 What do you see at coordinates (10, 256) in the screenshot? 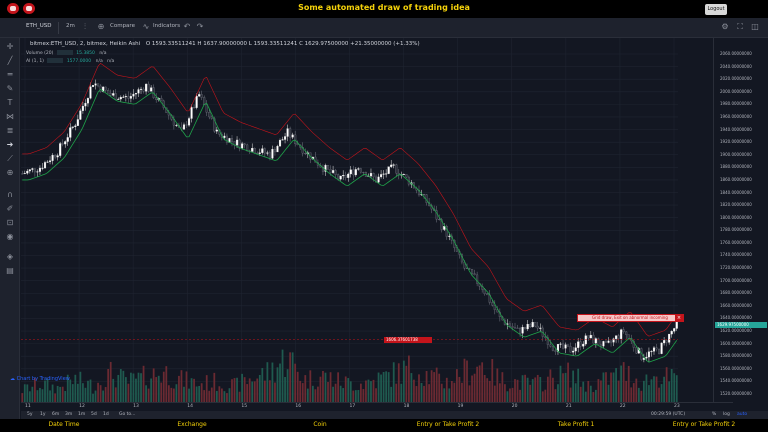
I see `layers-icon: ◈` at bounding box center [10, 256].